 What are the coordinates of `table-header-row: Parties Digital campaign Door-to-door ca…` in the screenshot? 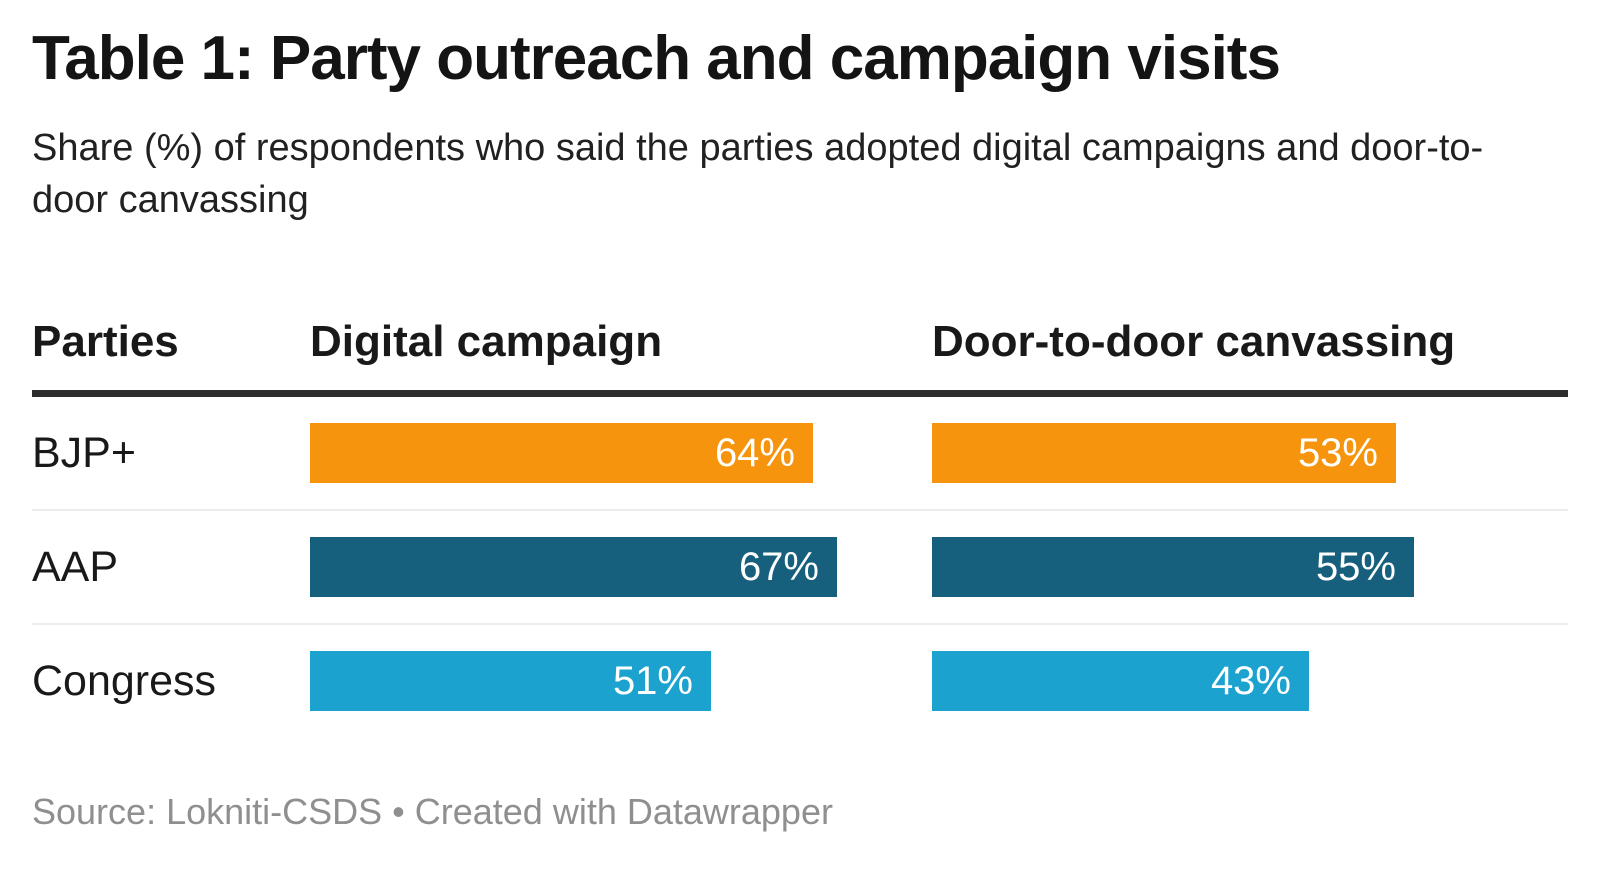 It's located at (800, 357).